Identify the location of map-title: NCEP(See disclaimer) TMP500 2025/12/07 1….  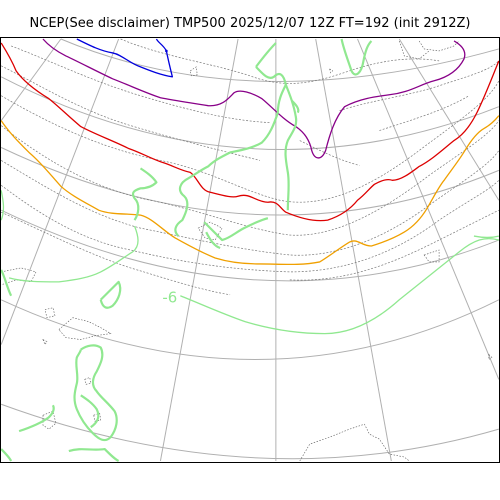
(250, 23).